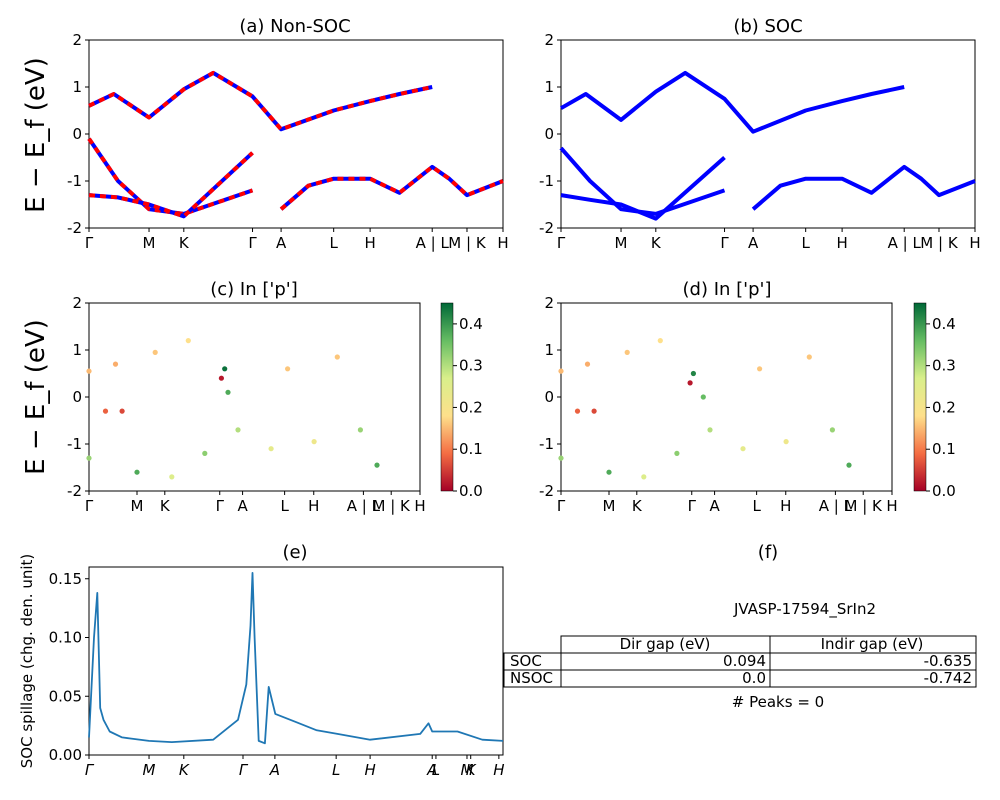 The image size is (1000, 800). I want to click on panel-e-ytick-label-1: 0.05, so click(65, 696).